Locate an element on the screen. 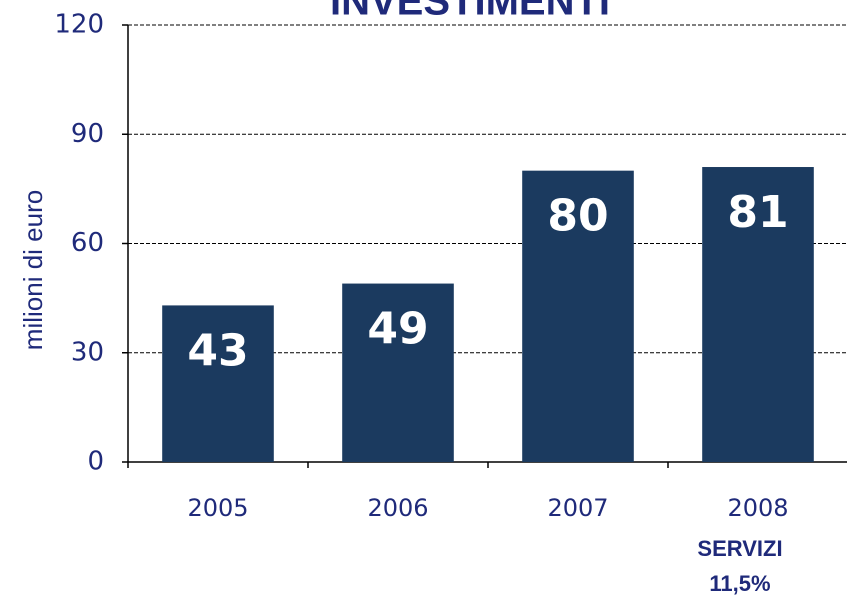  chart-title: INVESTIMENTI is located at coordinates (470, 12).